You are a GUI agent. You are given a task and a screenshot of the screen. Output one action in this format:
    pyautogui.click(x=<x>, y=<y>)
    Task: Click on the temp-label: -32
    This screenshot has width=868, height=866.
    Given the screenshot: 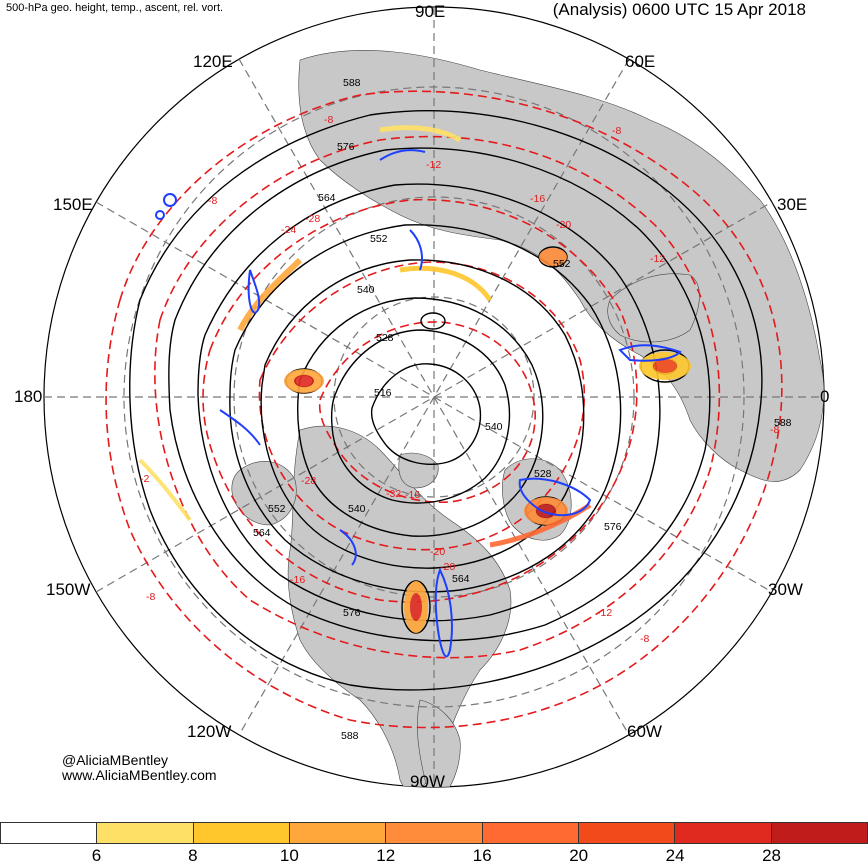 What is the action you would take?
    pyautogui.click(x=393, y=494)
    